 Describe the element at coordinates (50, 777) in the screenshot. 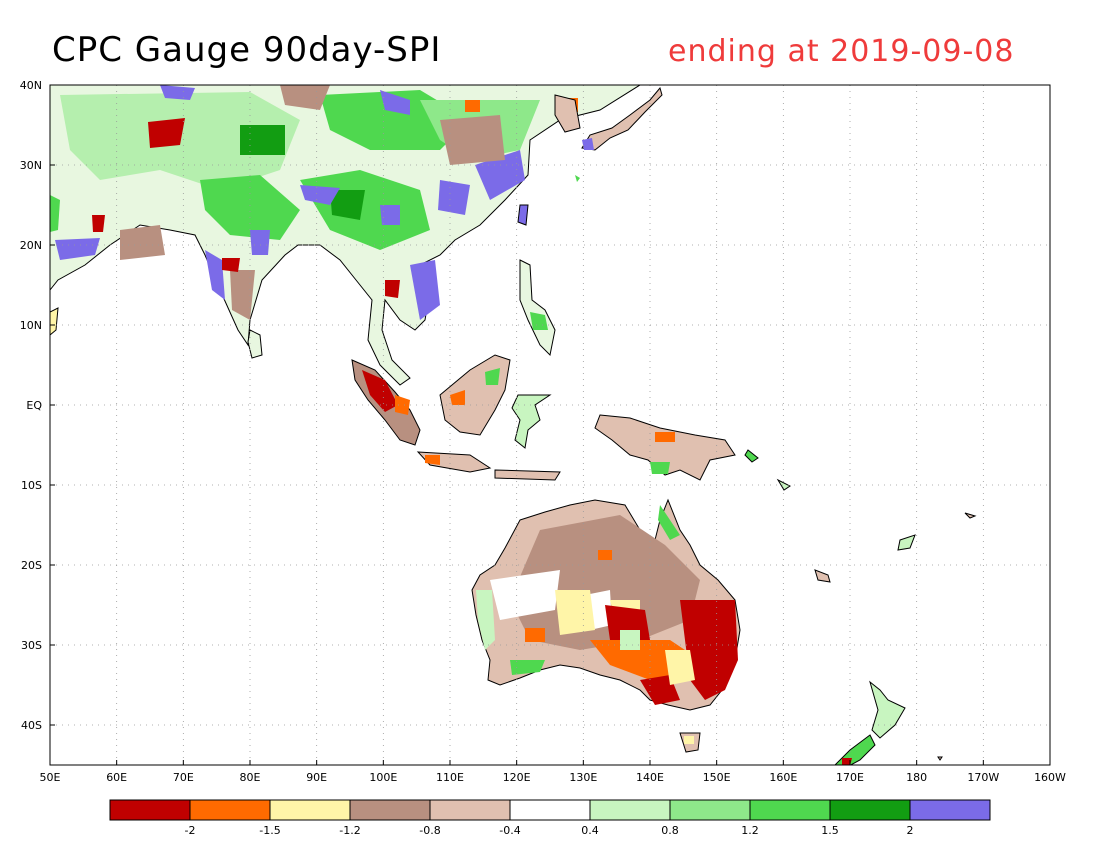

I see `lon-tick-label: 50E` at that location.